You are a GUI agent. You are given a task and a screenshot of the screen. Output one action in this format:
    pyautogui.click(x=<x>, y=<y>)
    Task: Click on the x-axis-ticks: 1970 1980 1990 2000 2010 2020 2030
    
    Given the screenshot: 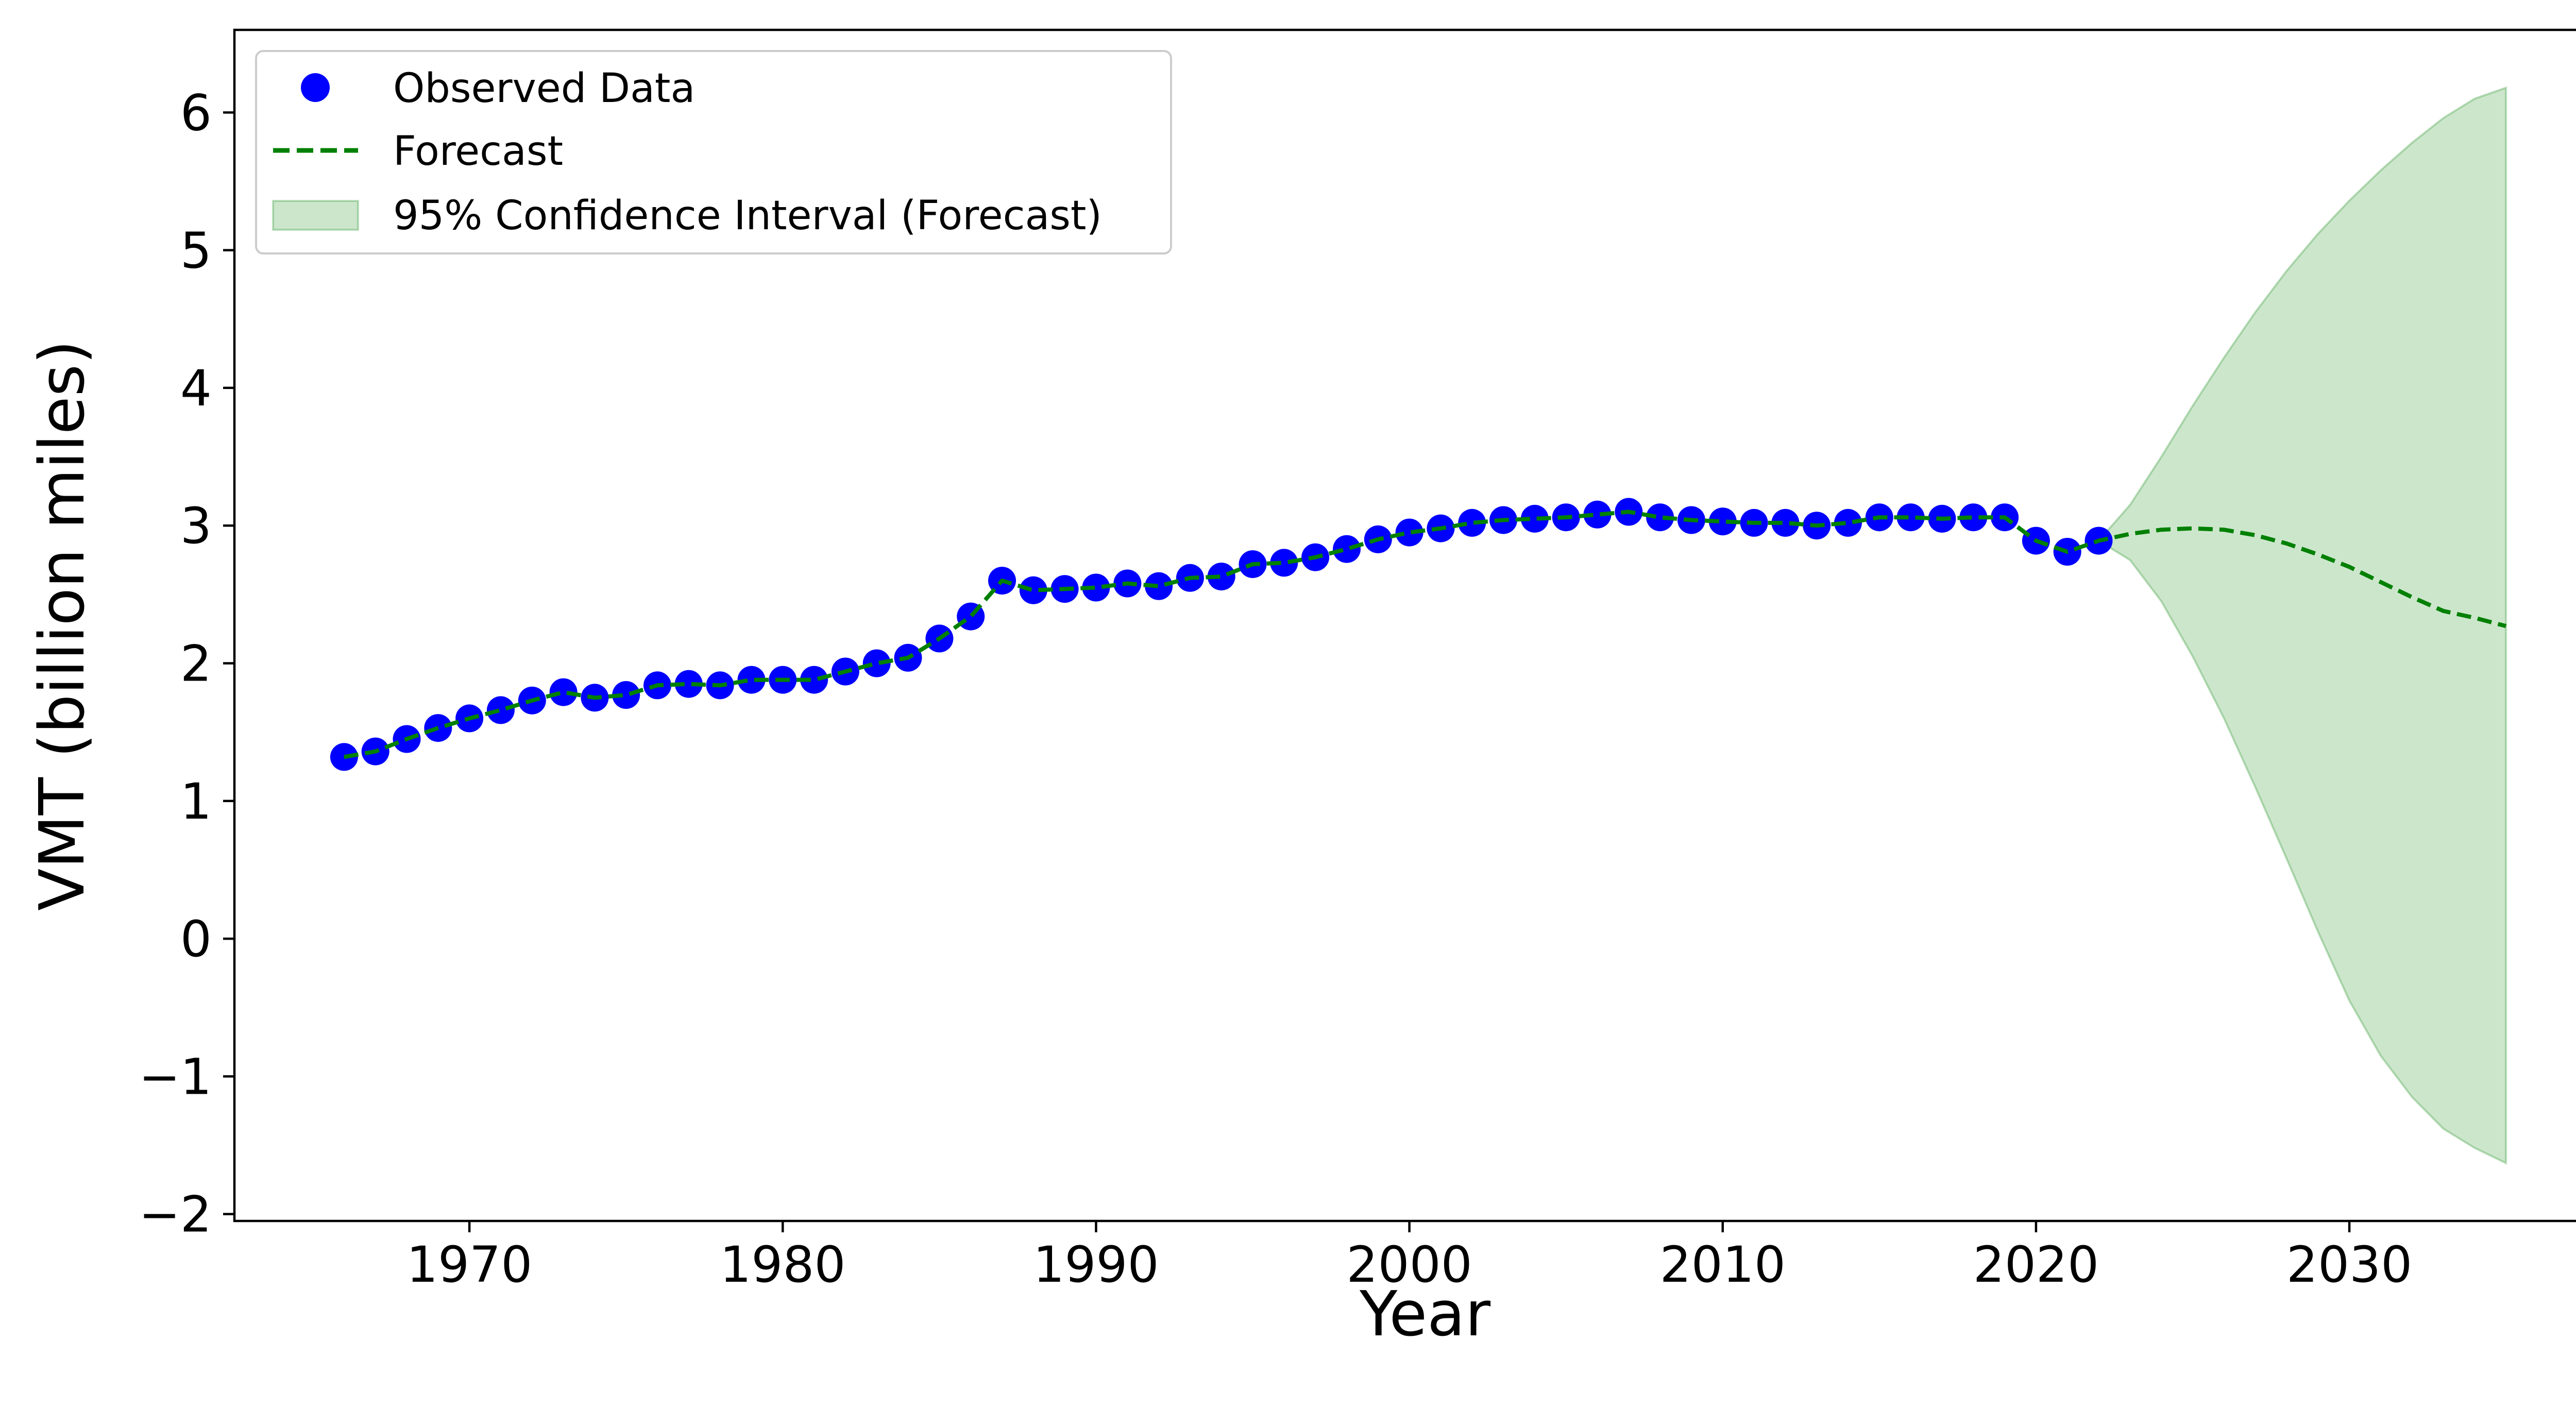 What is the action you would take?
    pyautogui.click(x=1409, y=1257)
    